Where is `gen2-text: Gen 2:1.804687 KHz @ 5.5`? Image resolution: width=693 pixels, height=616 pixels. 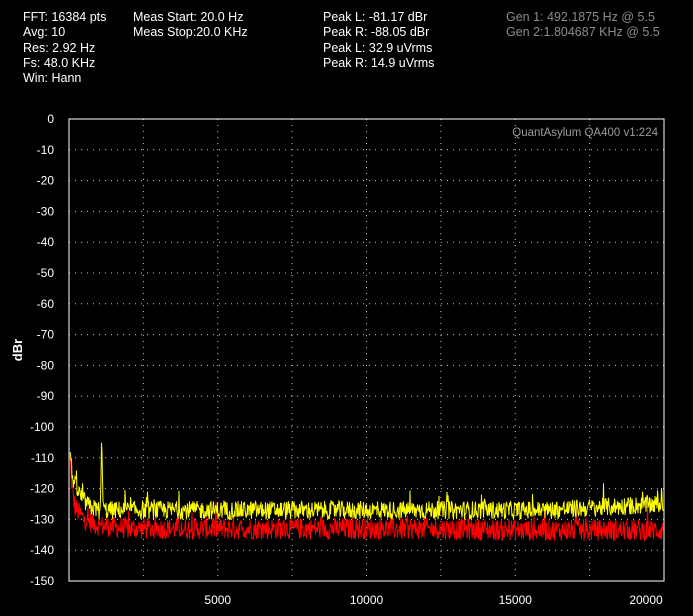
gen2-text: Gen 2:1.804687 KHz @ 5.5 is located at coordinates (583, 32).